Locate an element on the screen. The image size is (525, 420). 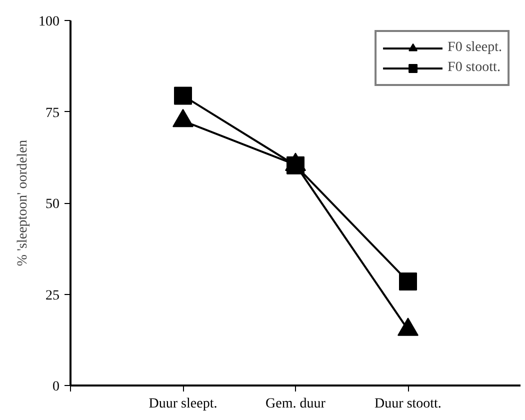
legend-label: F0 sleept. is located at coordinates (475, 48).